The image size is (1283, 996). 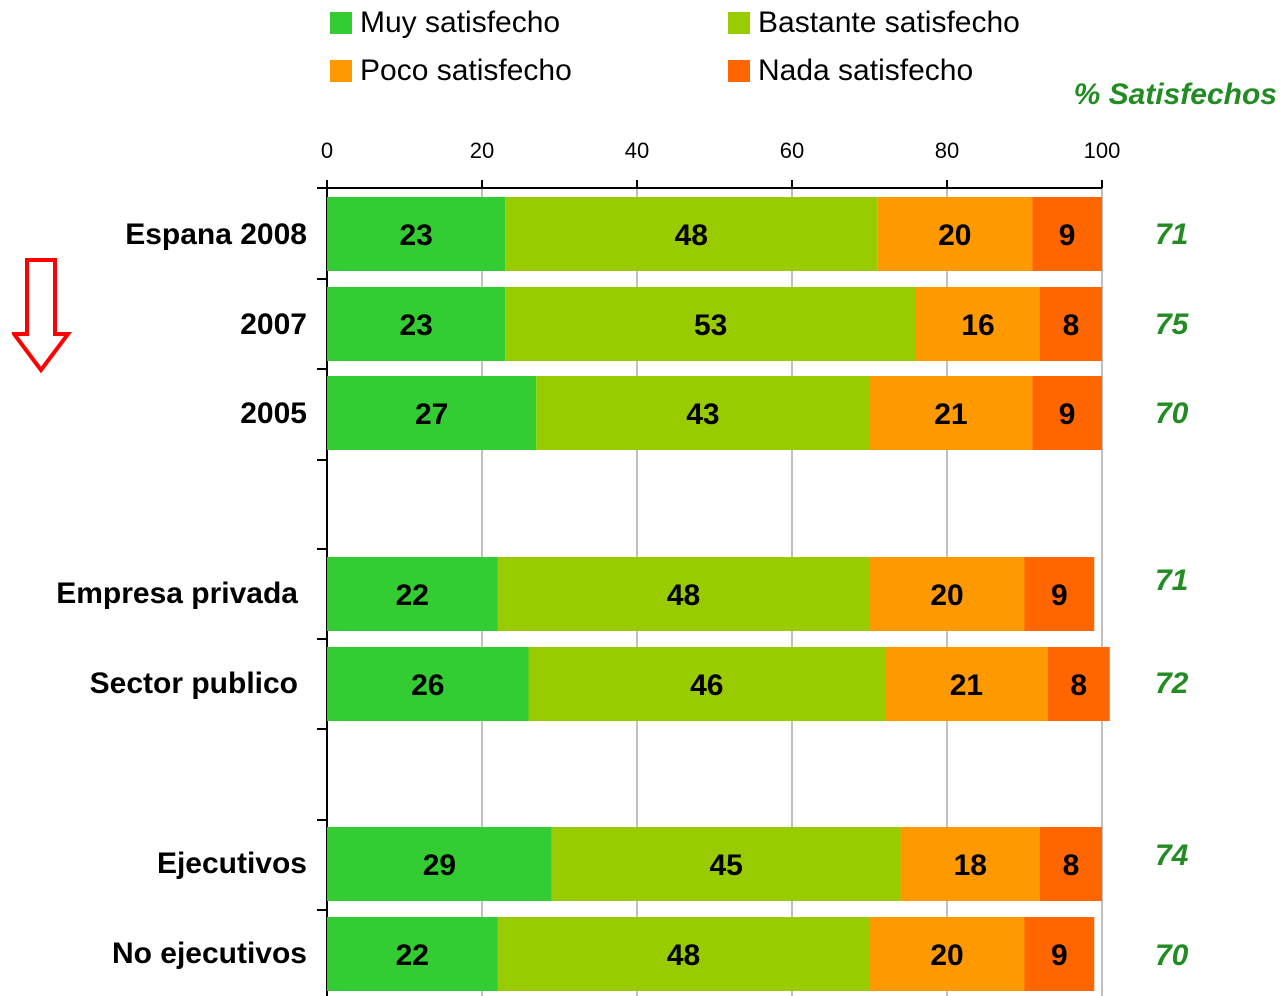 What do you see at coordinates (1172, 855) in the screenshot?
I see `satisfied-percentage: 74` at bounding box center [1172, 855].